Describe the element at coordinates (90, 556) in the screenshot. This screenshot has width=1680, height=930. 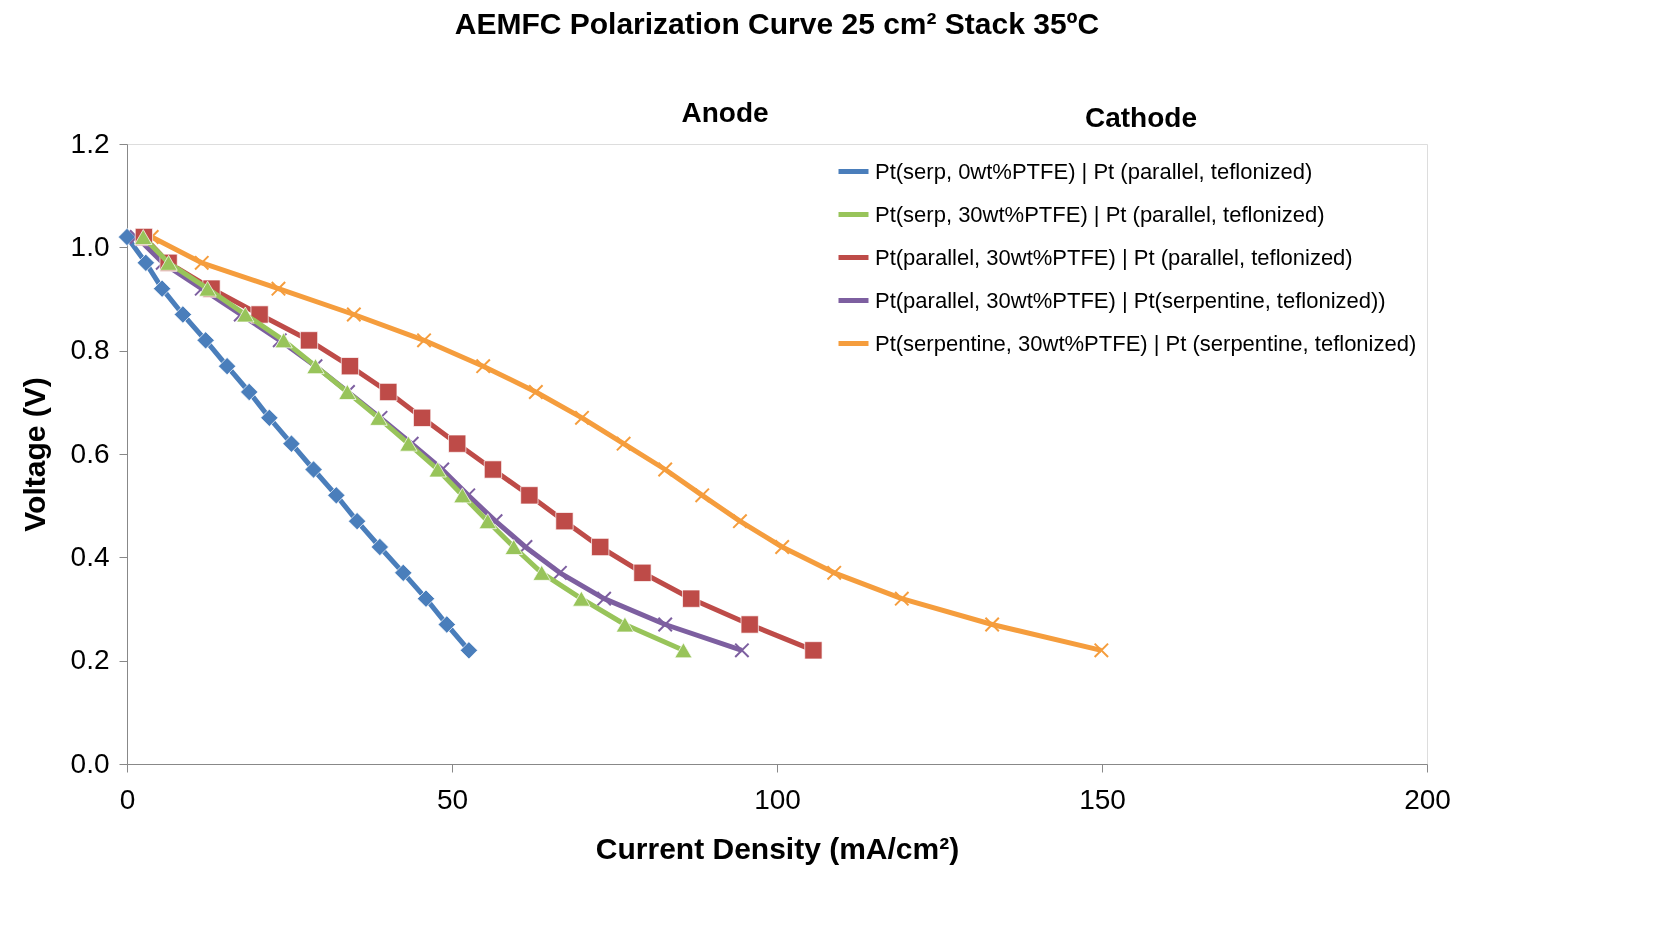
I see `y-tick-label: 0.4` at that location.